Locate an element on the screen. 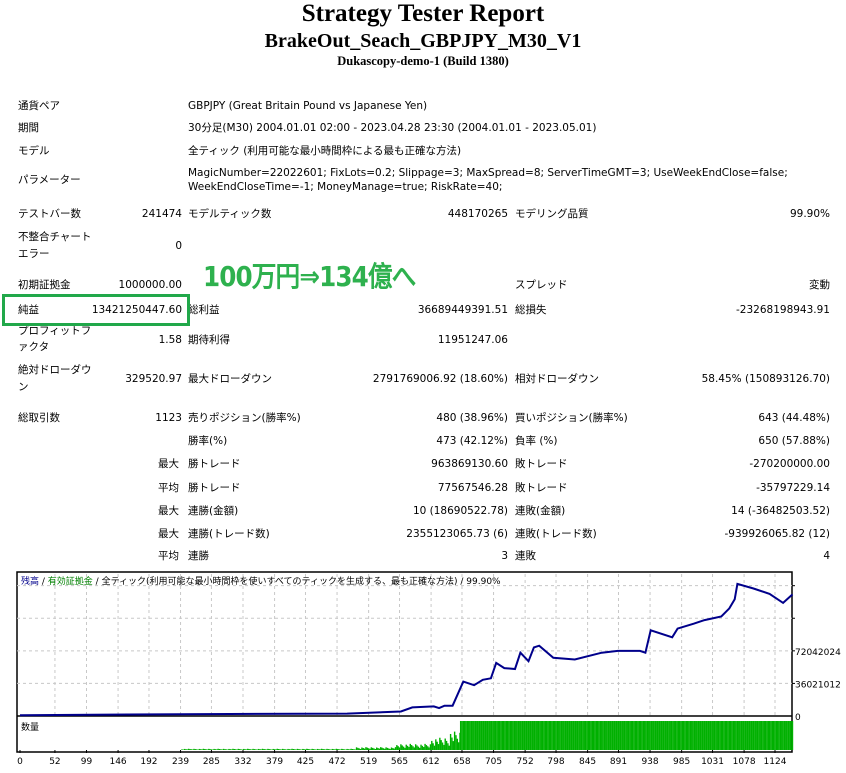 The image size is (846, 773). profit-factor-label-1: プロフィットフ is located at coordinates (55, 331).